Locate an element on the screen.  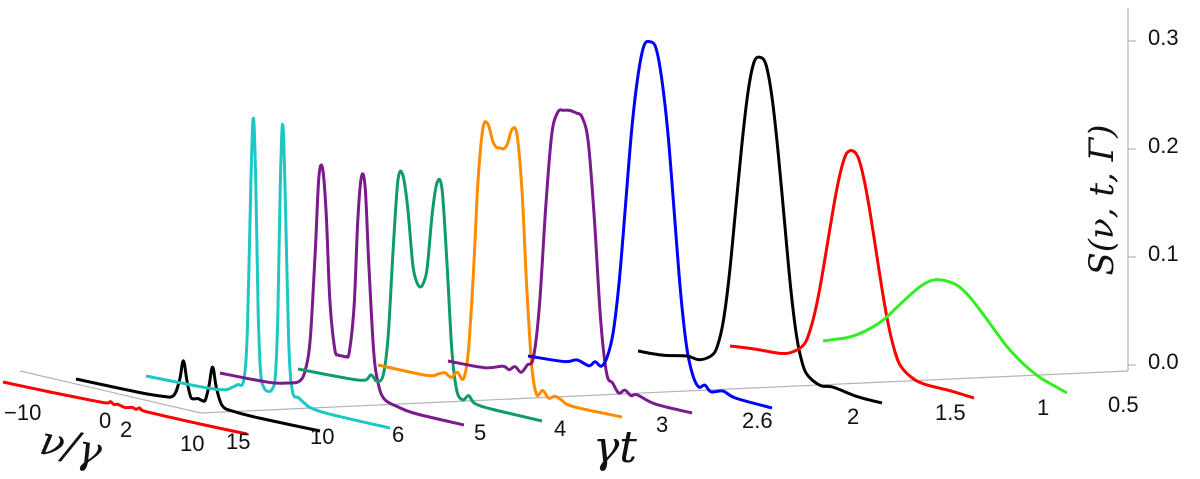
t-tick-label: 1 is located at coordinates (1043, 407).